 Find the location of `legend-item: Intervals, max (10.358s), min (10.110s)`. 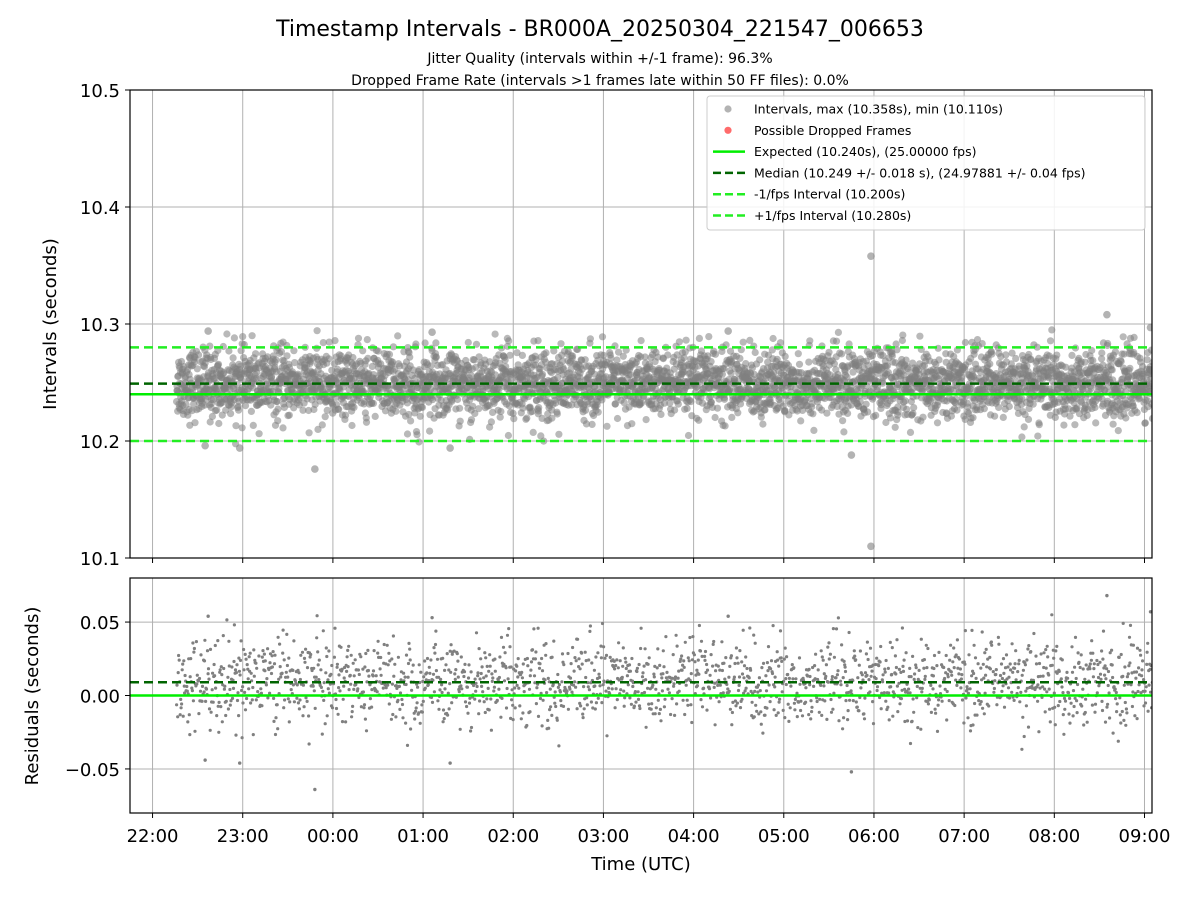

legend-item: Intervals, max (10.358s), min (10.110s) is located at coordinates (863, 109).